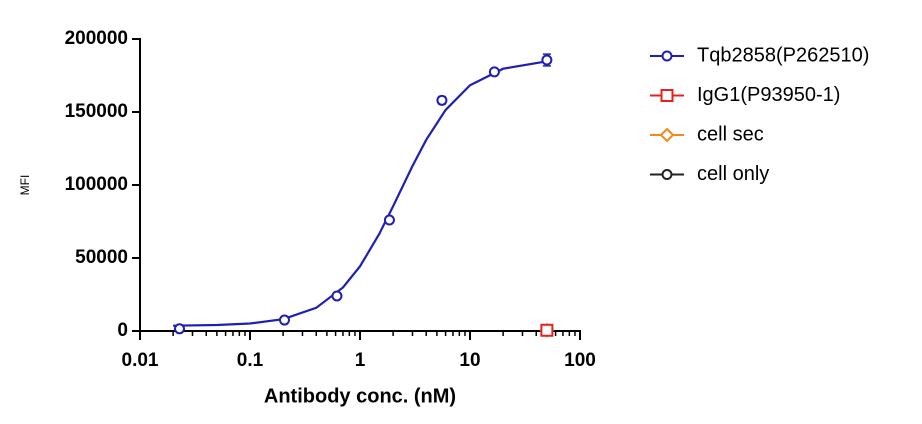  I want to click on x-tick-label: 0.1, so click(250, 360).